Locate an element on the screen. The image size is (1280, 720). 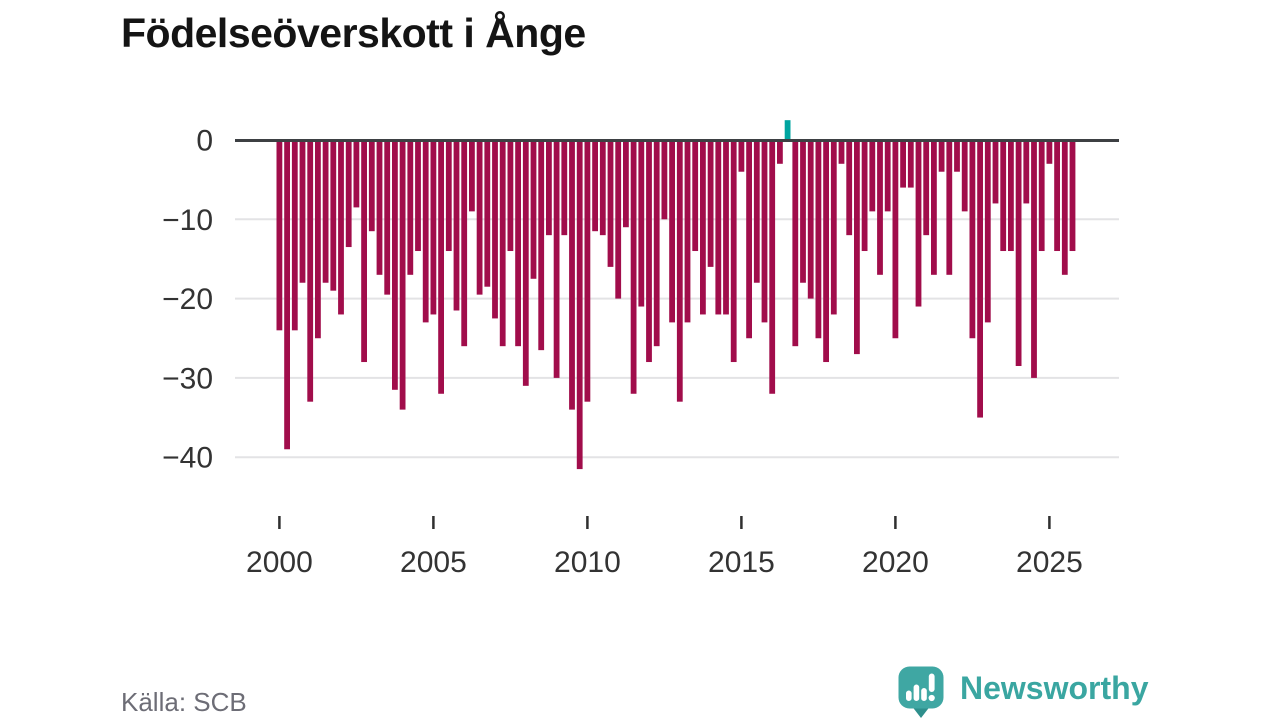
x-axis-tick-label: 2000 is located at coordinates (279, 562).